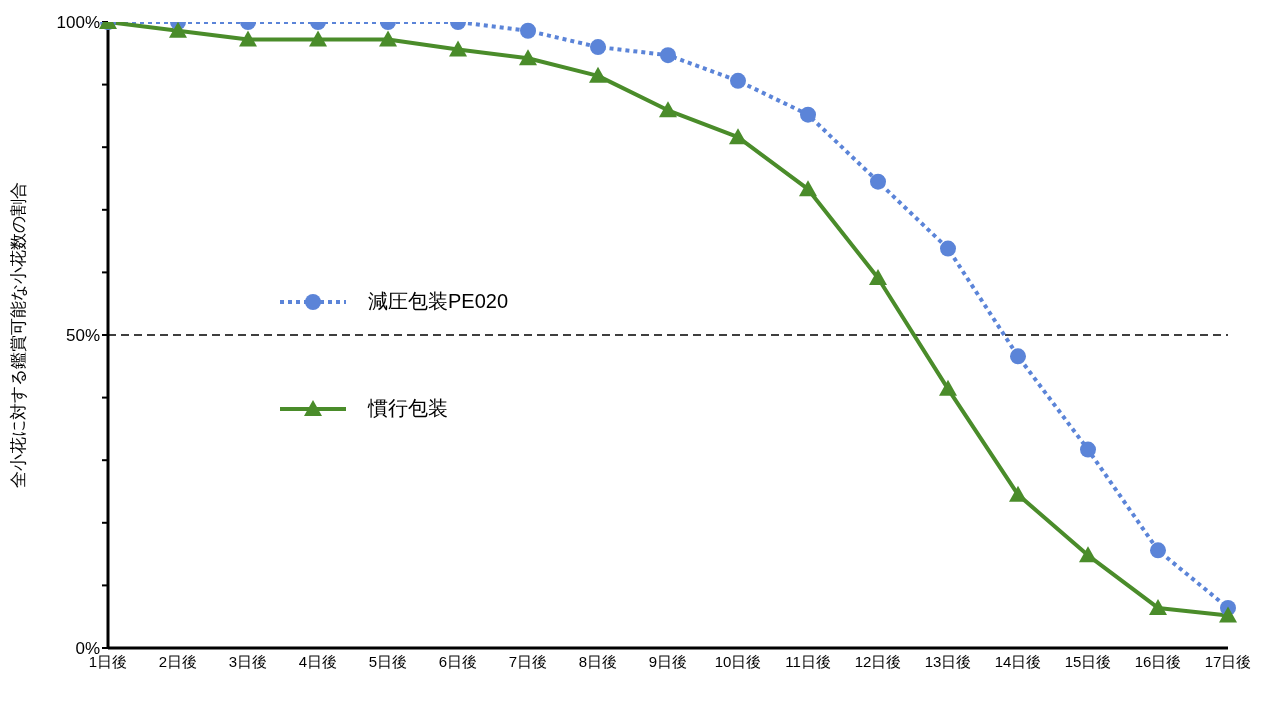 This screenshot has width=1268, height=701. I want to click on y-tick-label: 50%, so click(82, 336).